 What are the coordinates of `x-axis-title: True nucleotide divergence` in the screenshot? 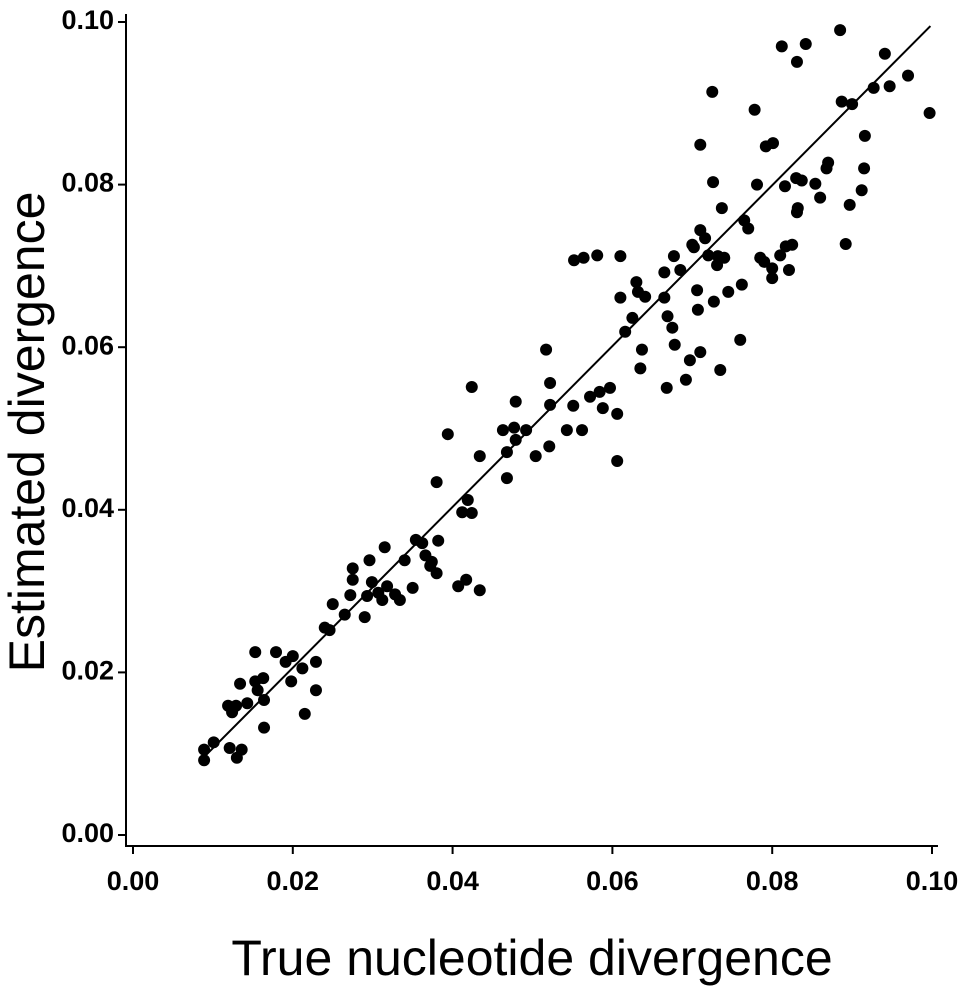 It's located at (531, 958).